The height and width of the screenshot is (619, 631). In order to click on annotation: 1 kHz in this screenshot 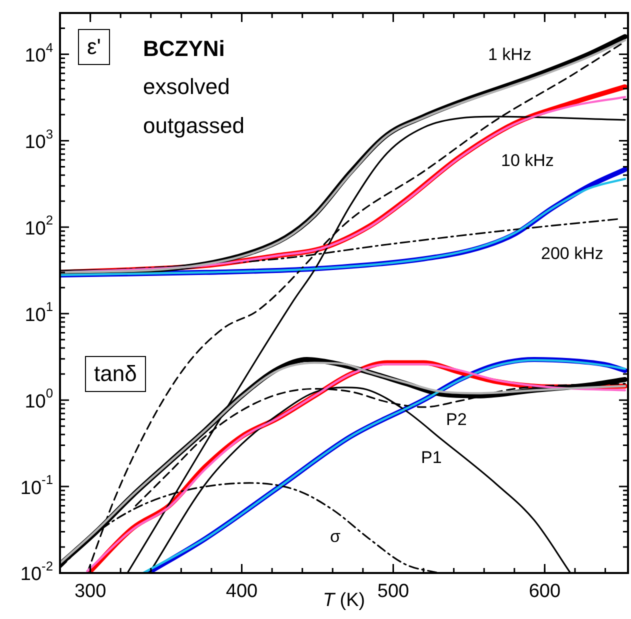, I will do `click(510, 55)`.